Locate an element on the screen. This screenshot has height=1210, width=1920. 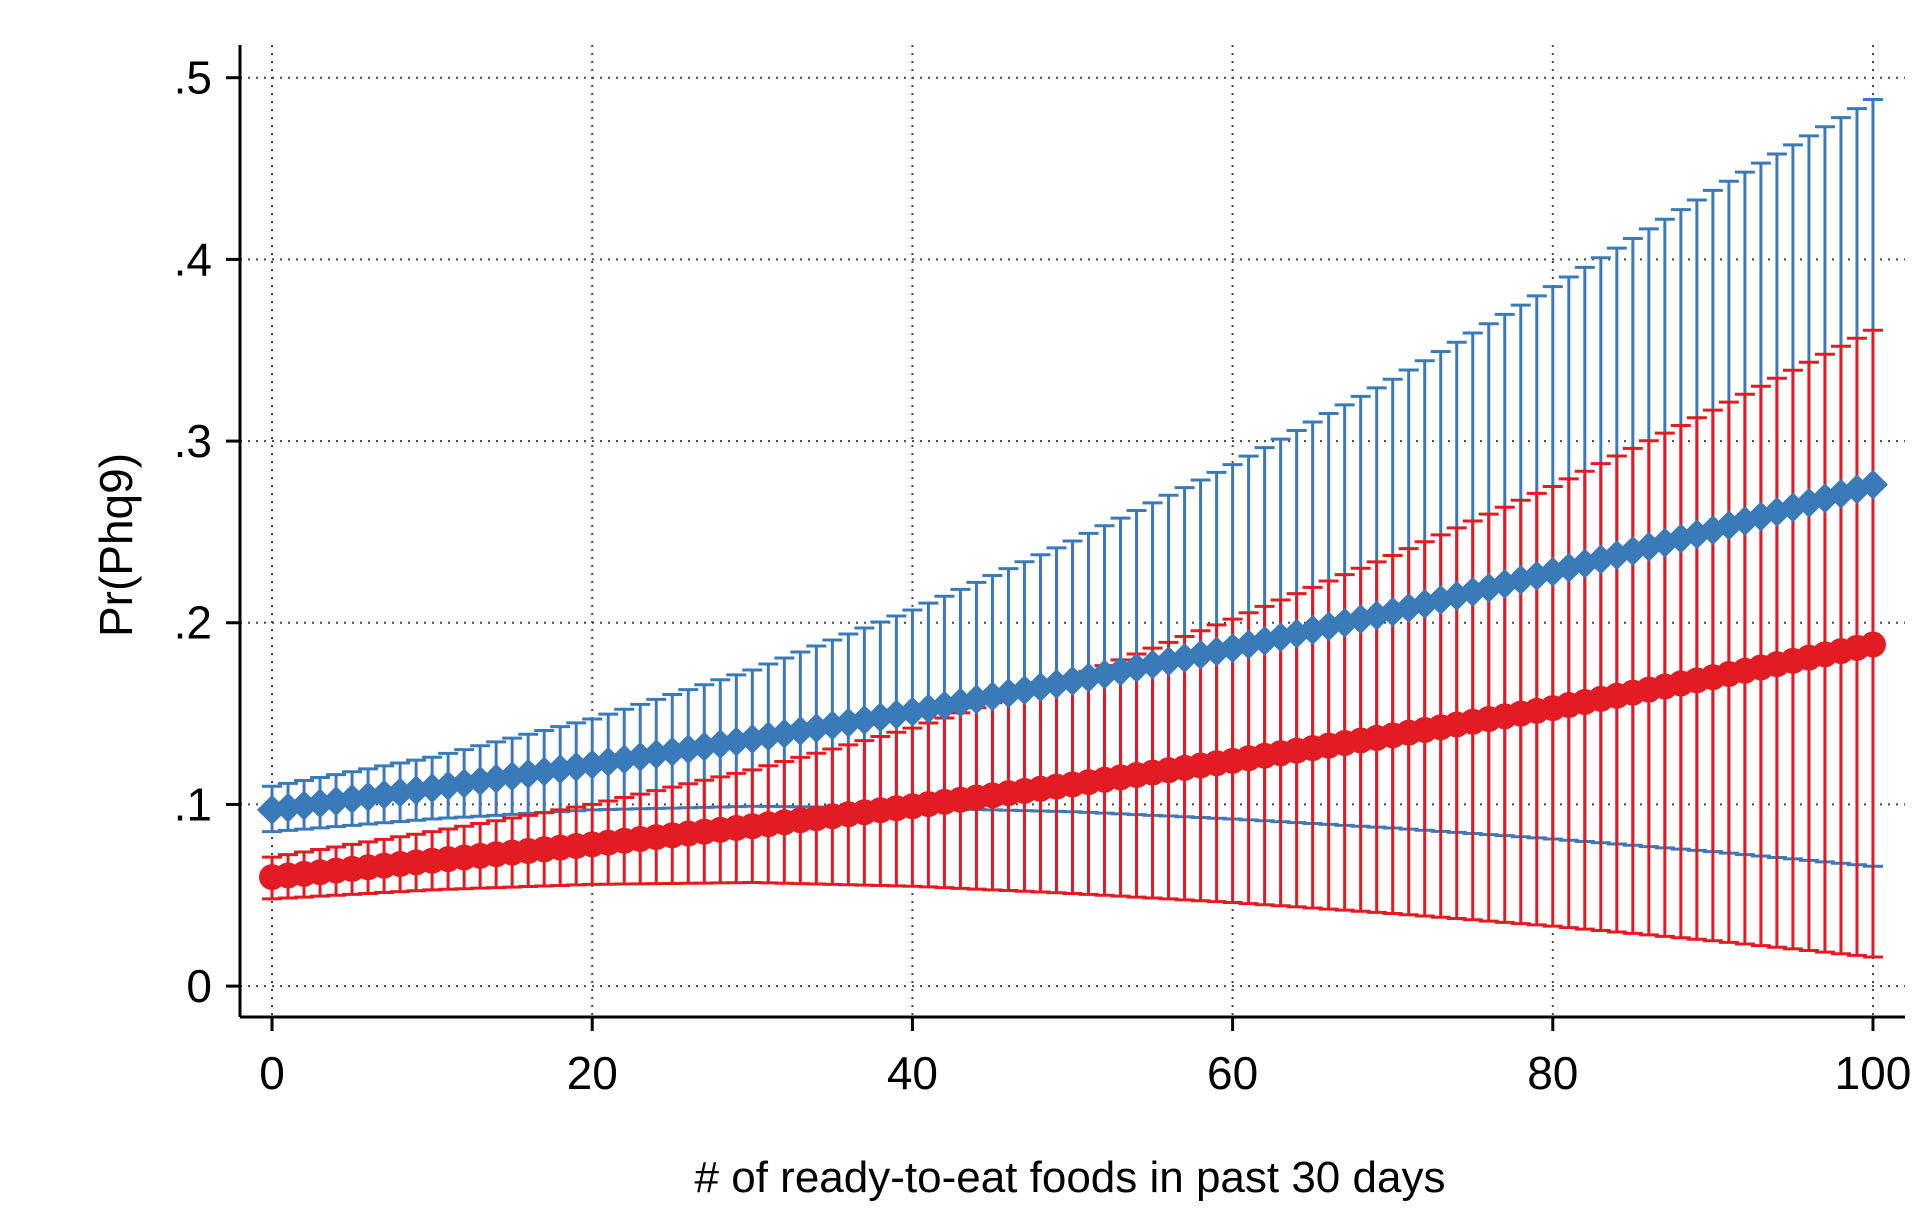
x-tick-label: 60 is located at coordinates (1232, 1073).